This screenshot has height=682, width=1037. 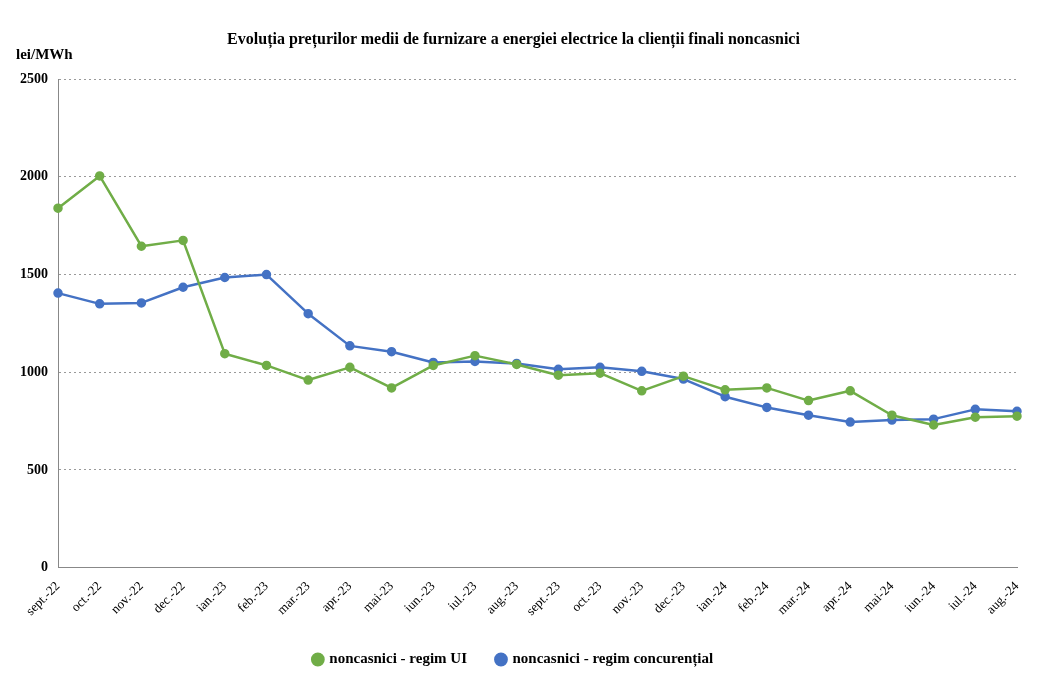 I want to click on y-axis-title: lei/MWh, so click(x=45, y=53).